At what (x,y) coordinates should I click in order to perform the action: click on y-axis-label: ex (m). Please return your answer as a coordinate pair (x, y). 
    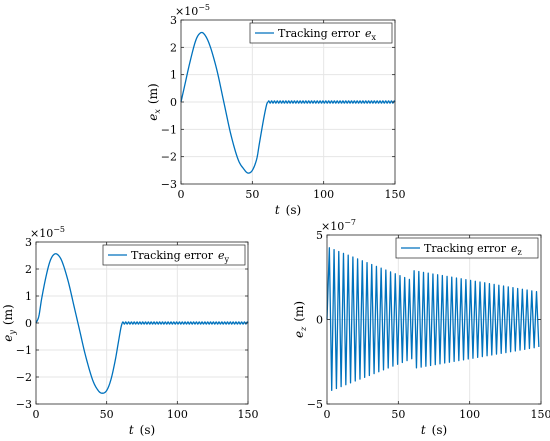
    Looking at the image, I should click on (154, 101).